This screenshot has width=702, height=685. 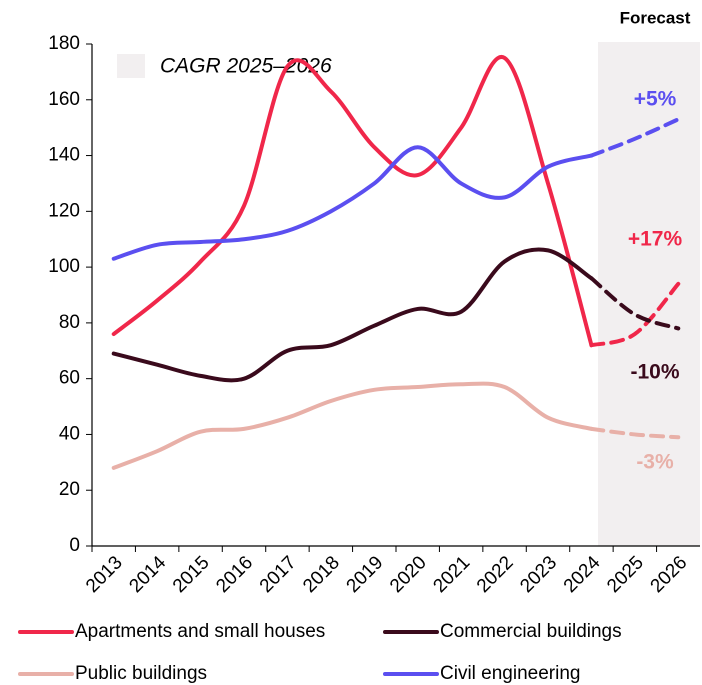 I want to click on x-tick-label: 2017, so click(x=278, y=574).